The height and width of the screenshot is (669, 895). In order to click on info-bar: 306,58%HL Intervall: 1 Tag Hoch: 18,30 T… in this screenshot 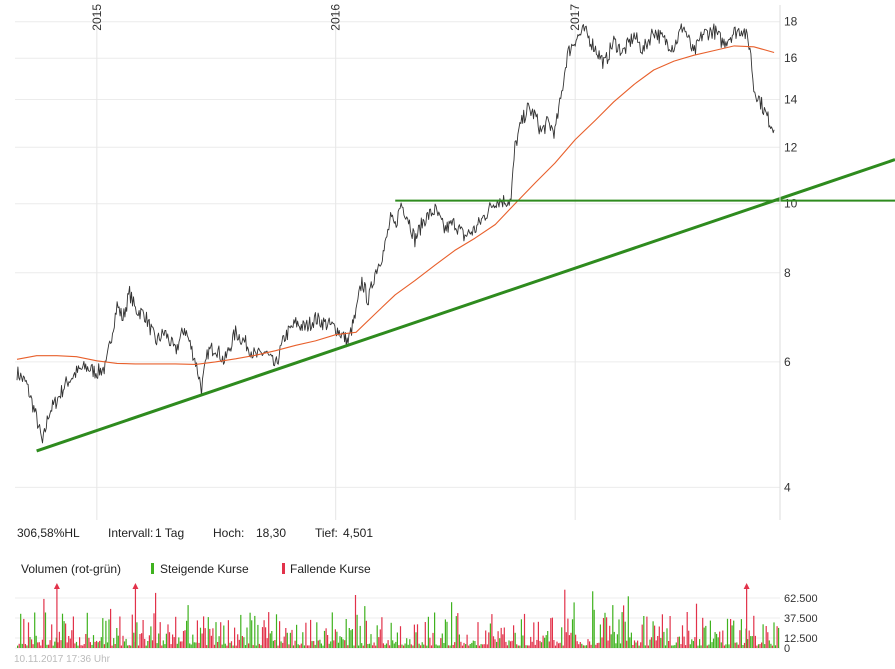, I will do `click(195, 533)`.